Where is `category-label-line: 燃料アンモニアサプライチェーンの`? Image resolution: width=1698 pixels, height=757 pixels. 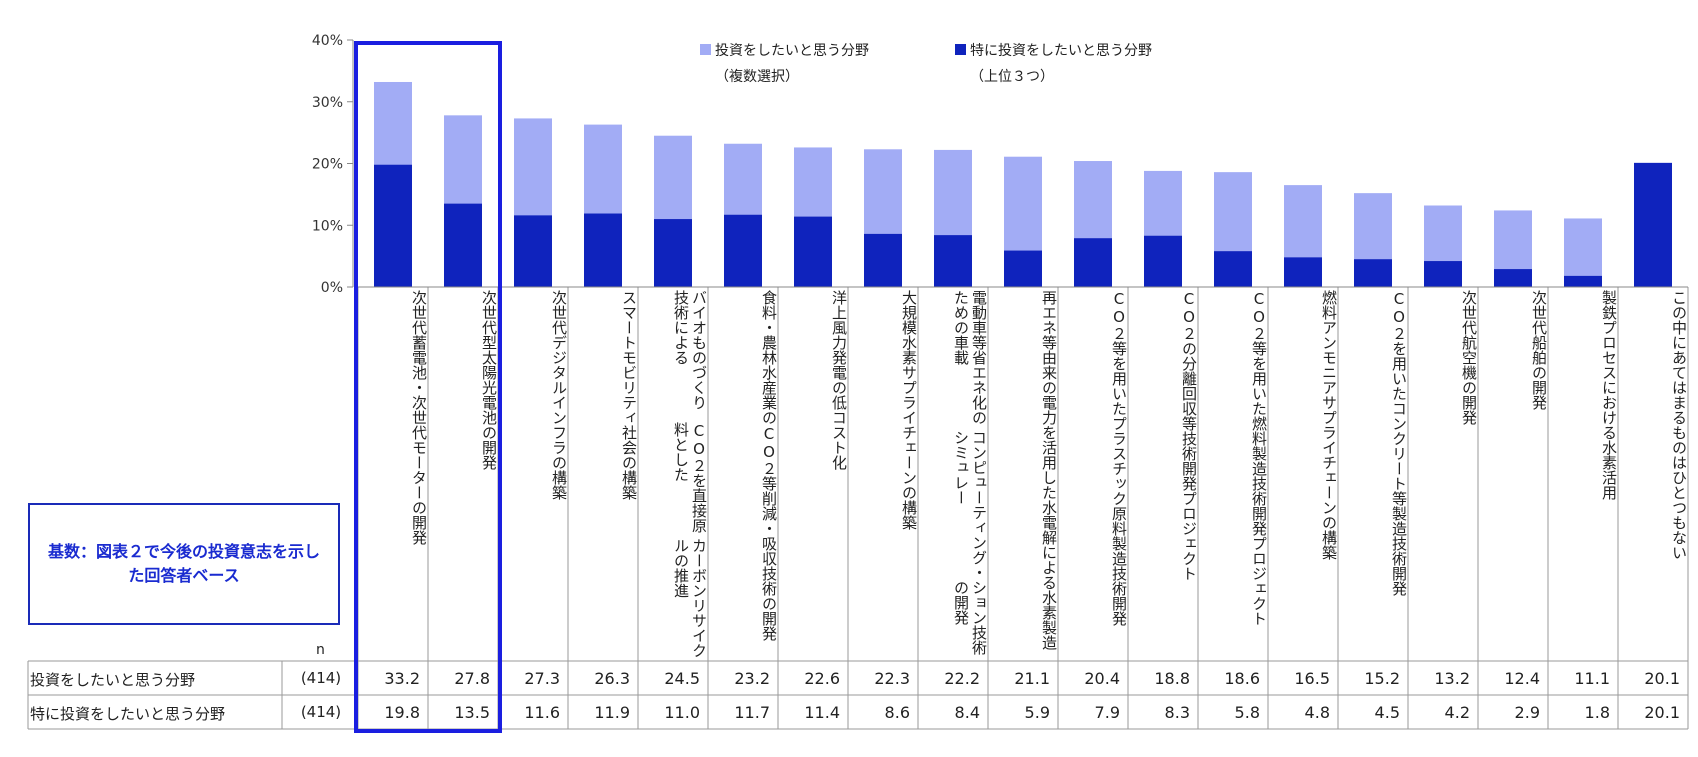 category-label-line: 燃料アンモニアサプライチェーンの is located at coordinates (1329, 410).